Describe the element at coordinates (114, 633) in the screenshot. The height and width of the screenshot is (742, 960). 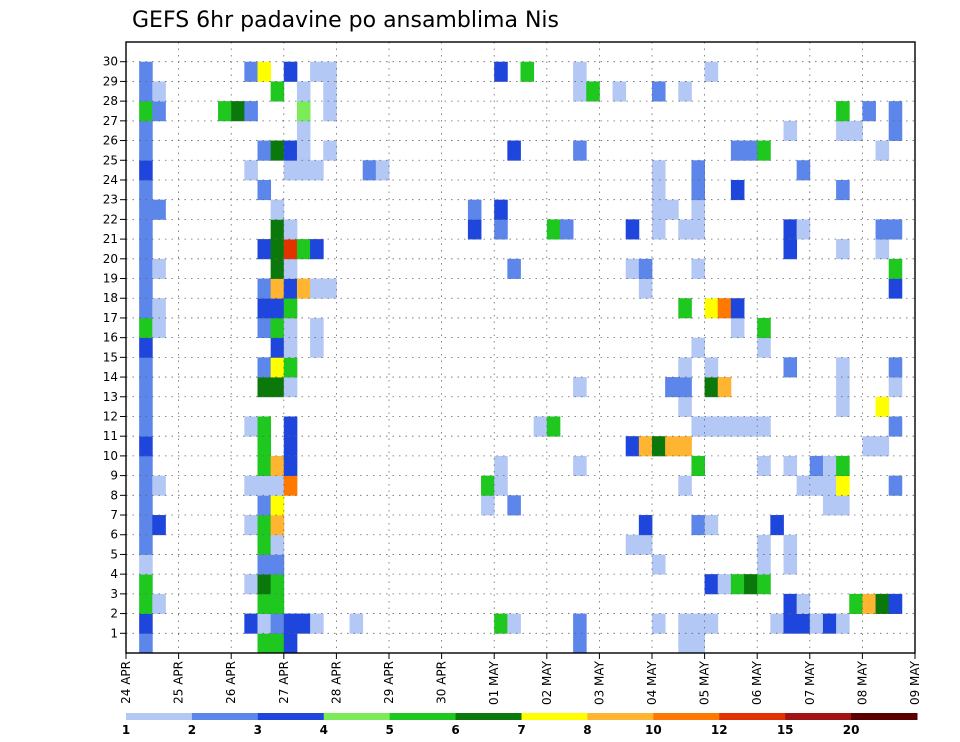
I see `y-tick-label: 1` at that location.